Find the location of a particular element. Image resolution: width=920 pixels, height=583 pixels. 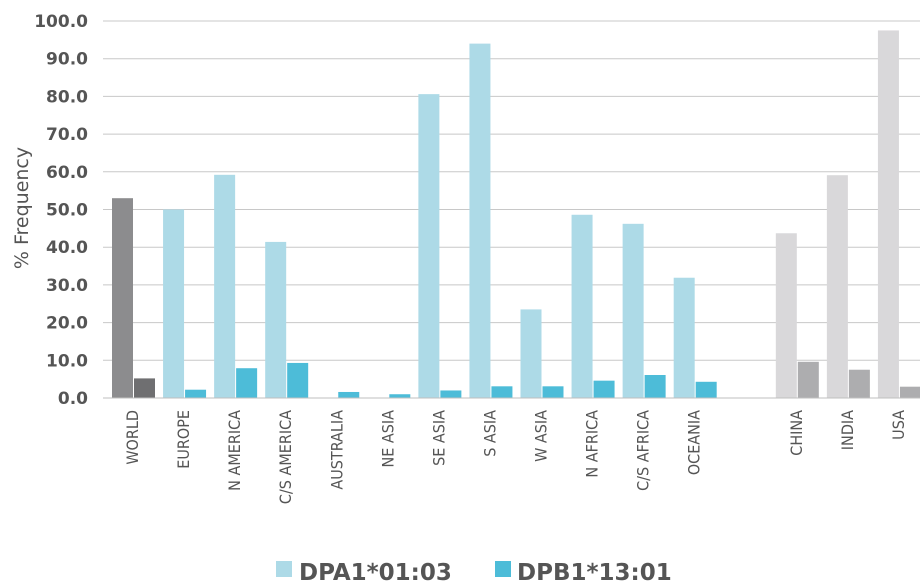

x-category-label: N AMERICA is located at coordinates (234, 450).